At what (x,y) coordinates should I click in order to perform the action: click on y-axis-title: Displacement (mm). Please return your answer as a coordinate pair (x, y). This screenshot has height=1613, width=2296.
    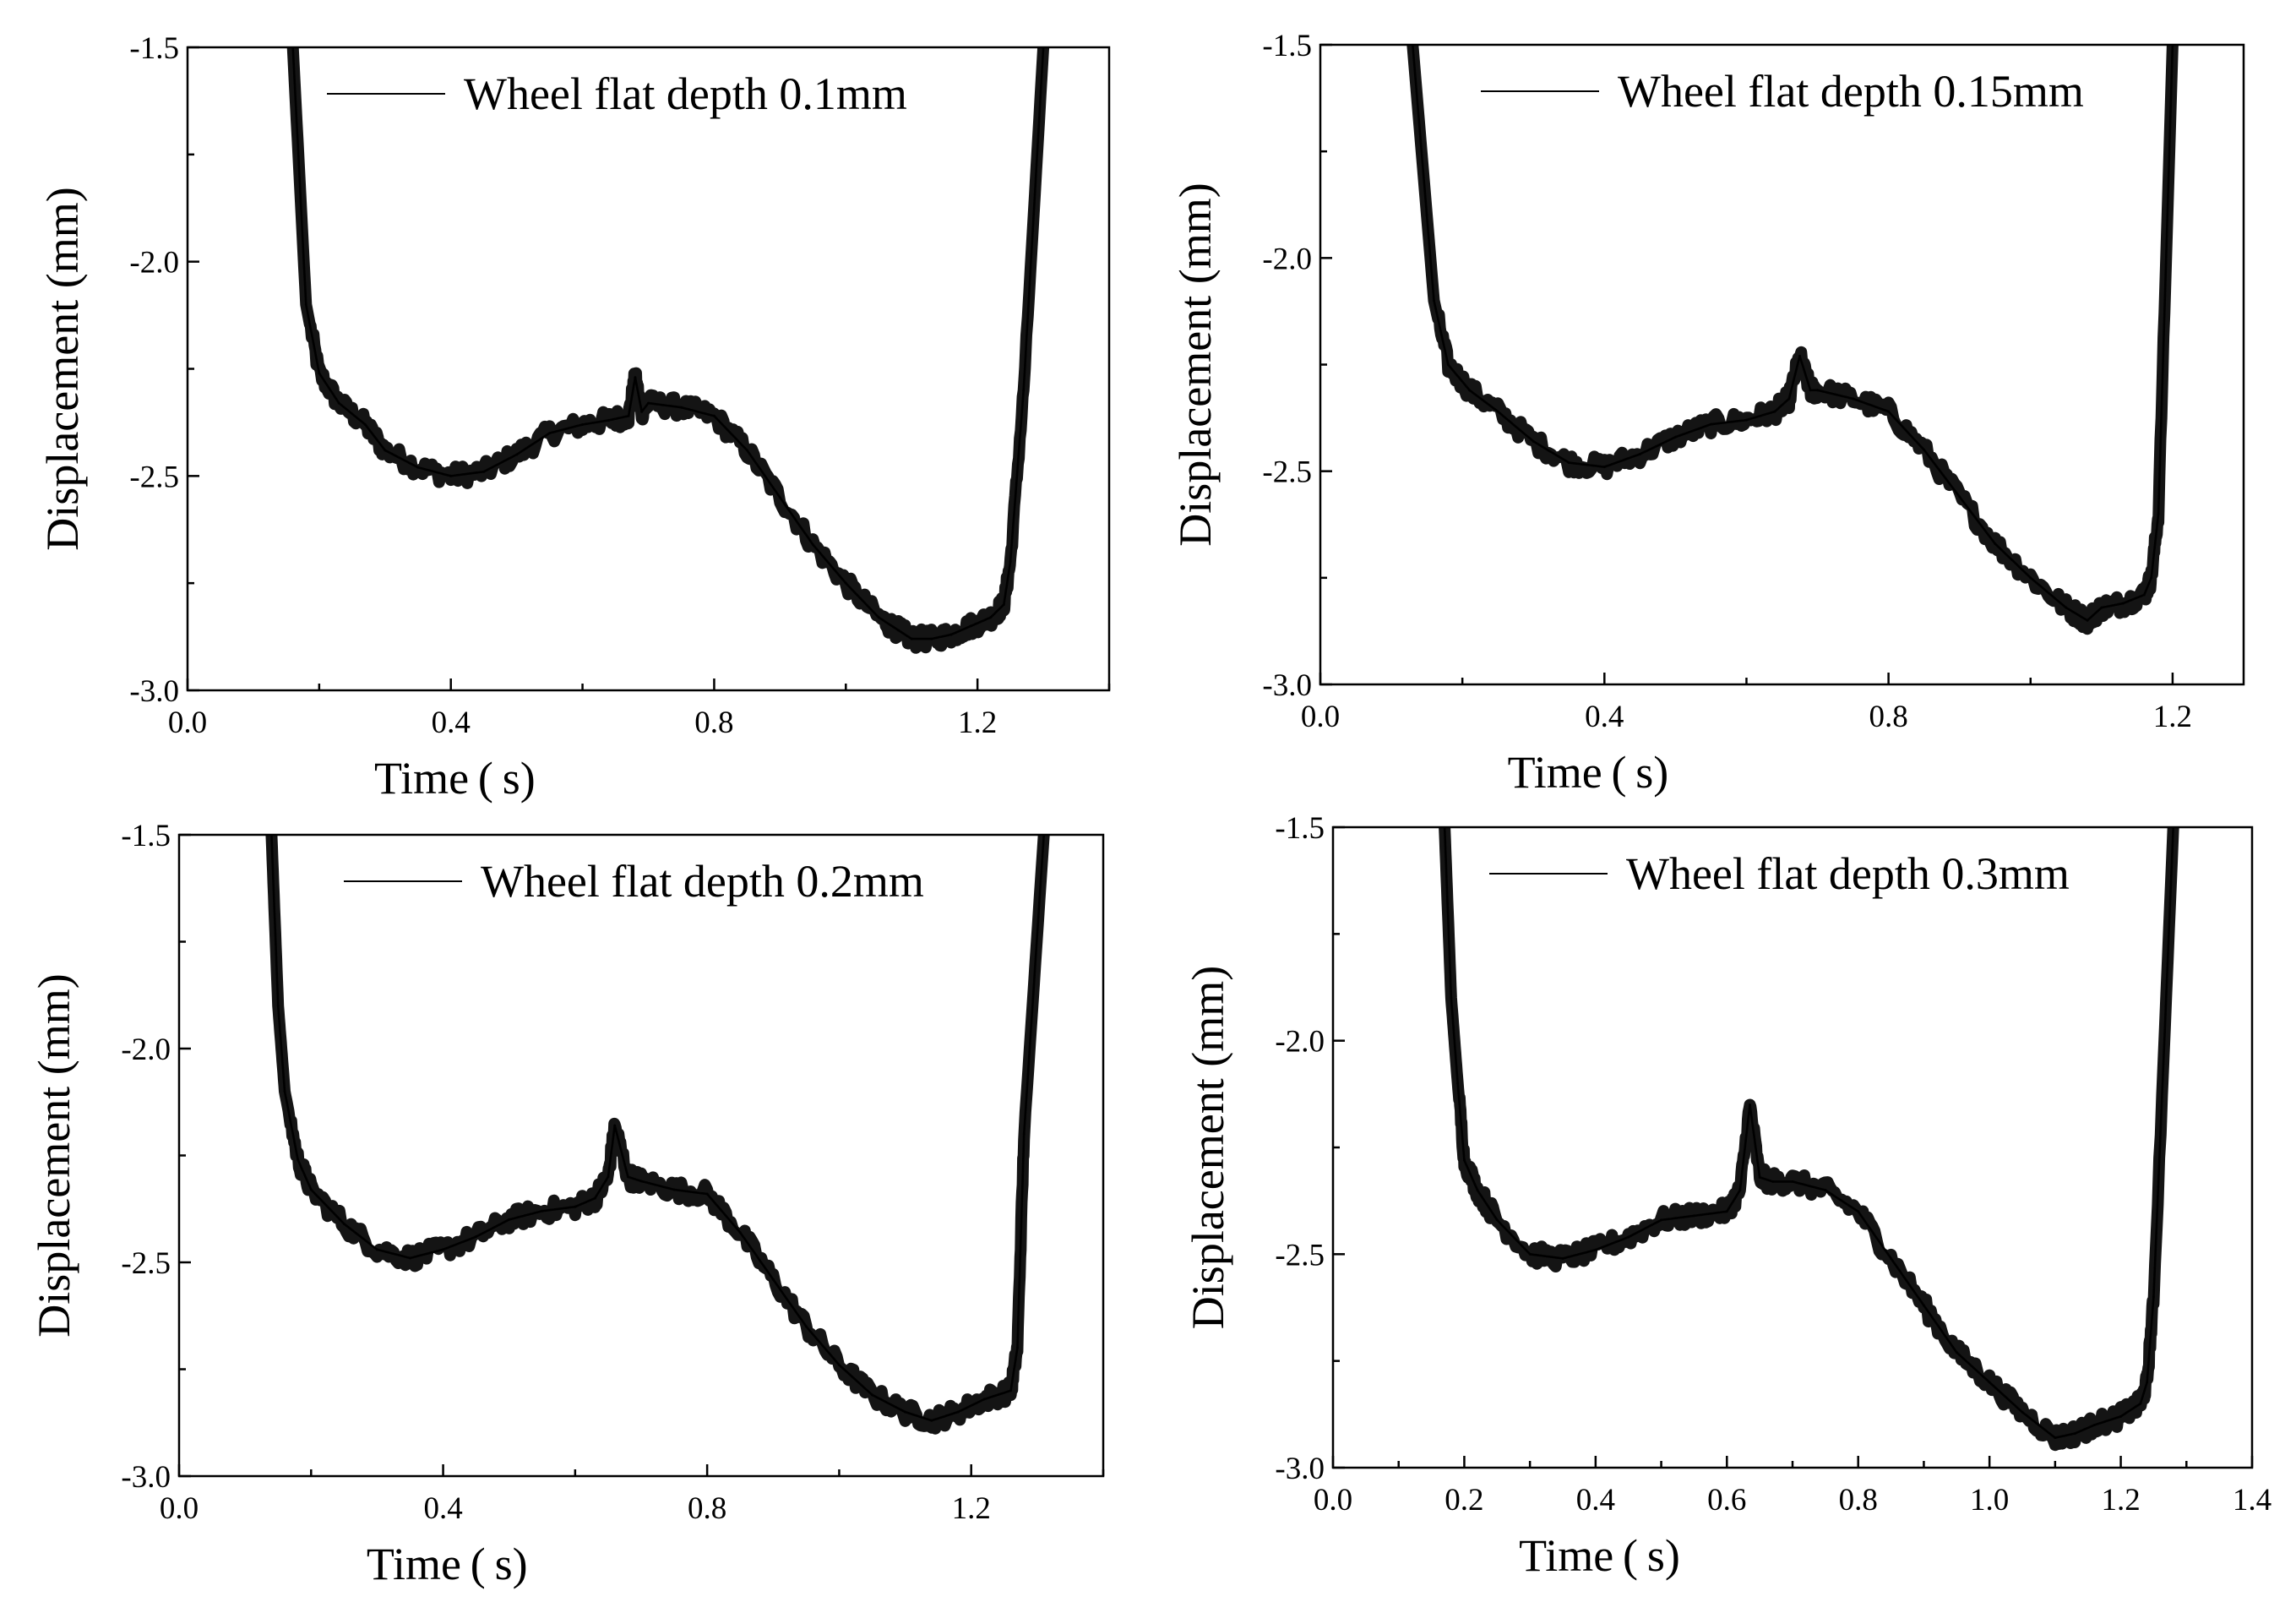
    Looking at the image, I should click on (63, 368).